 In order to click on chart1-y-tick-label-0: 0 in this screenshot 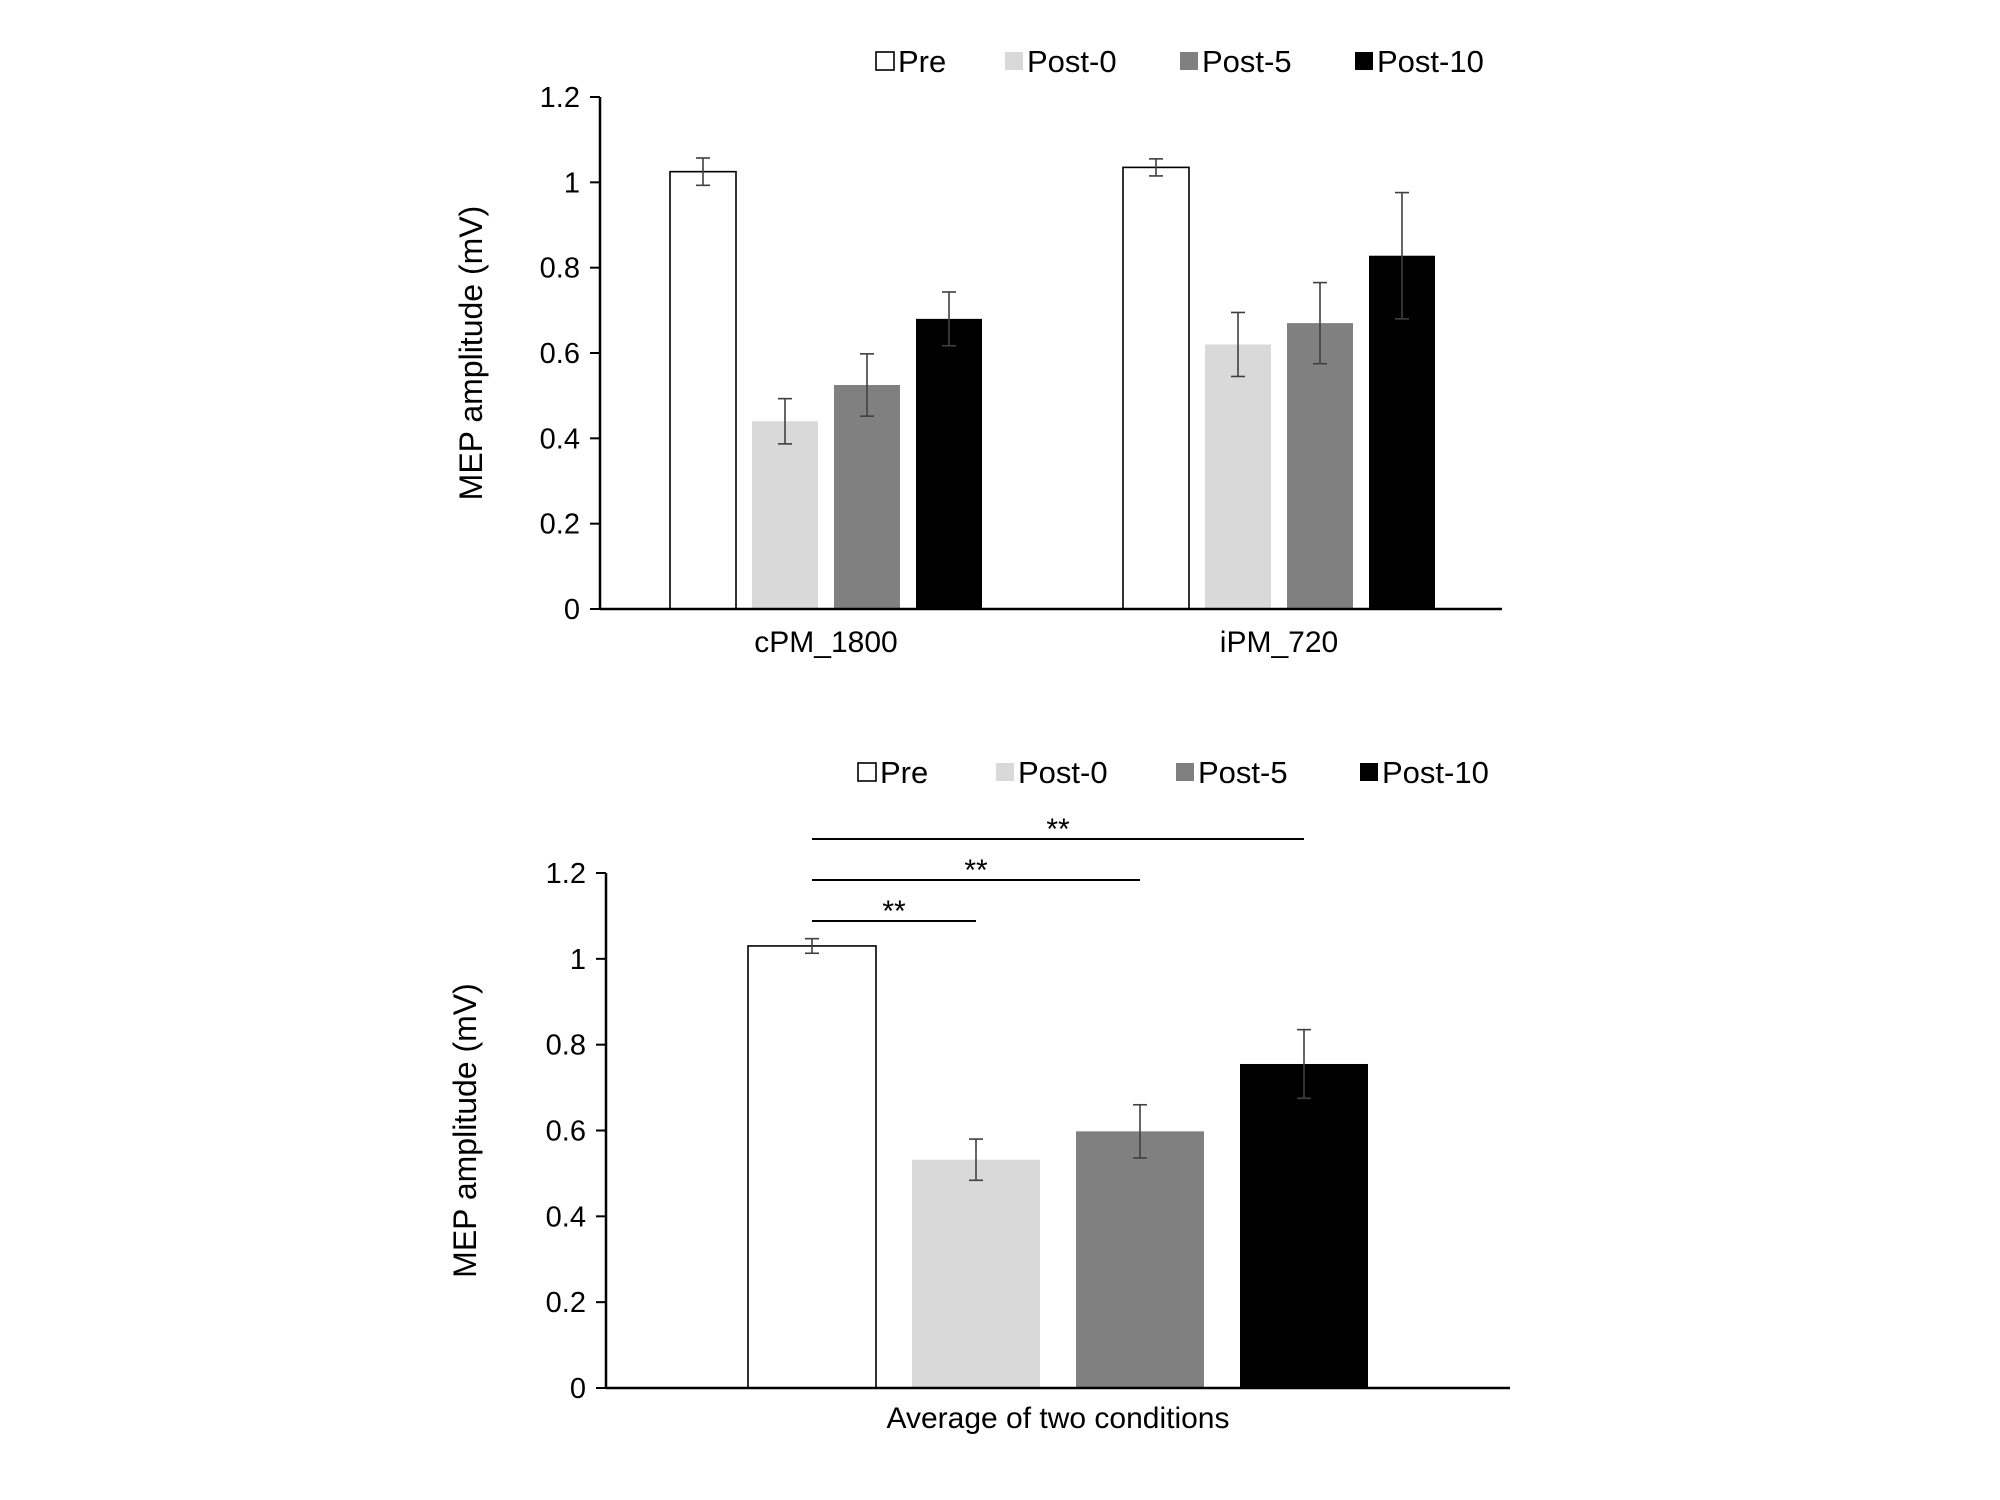, I will do `click(572, 610)`.